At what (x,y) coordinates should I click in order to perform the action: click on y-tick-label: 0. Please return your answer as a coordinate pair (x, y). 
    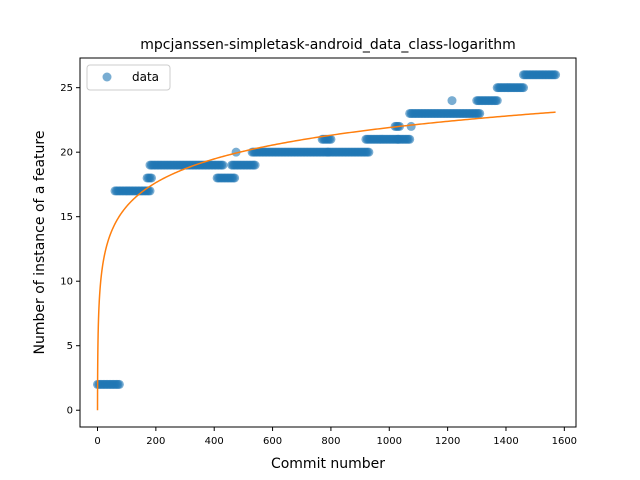
    Looking at the image, I should click on (70, 411).